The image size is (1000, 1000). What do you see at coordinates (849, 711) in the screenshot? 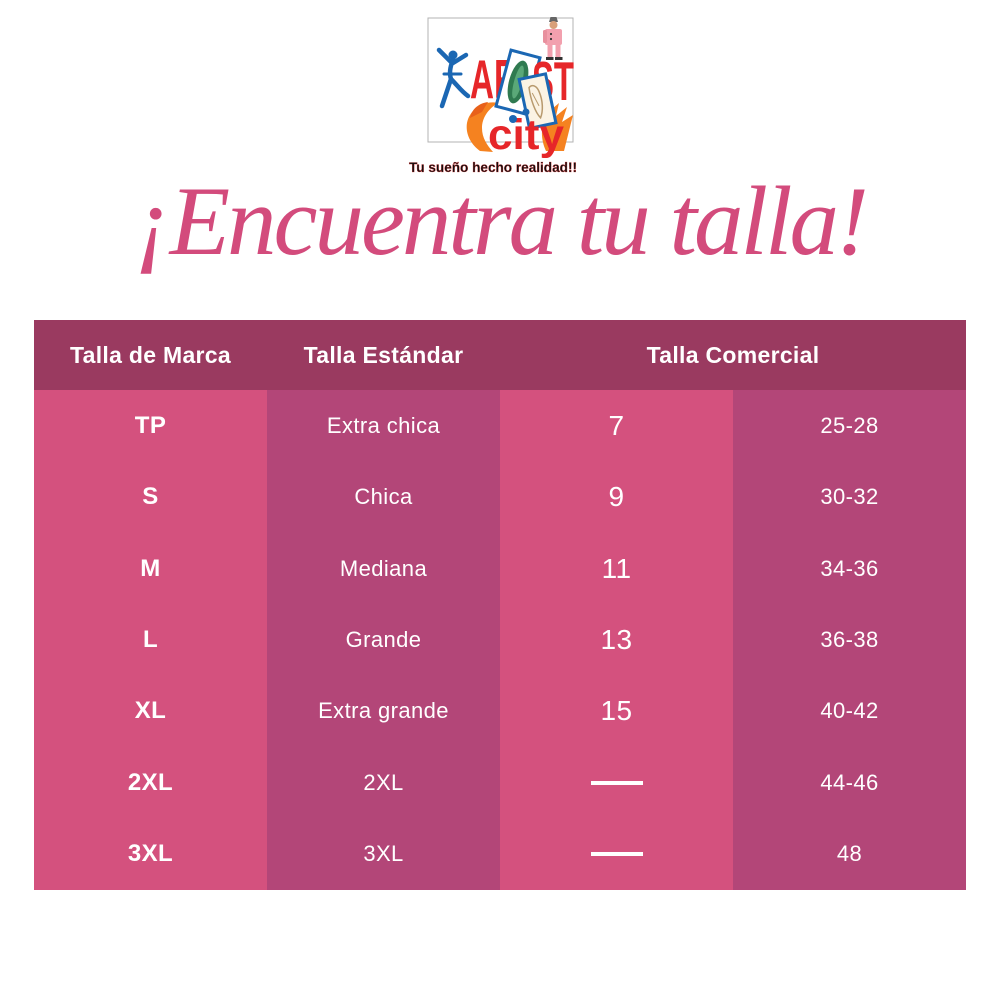
I see `cell-rango-comercial: 40-42` at bounding box center [849, 711].